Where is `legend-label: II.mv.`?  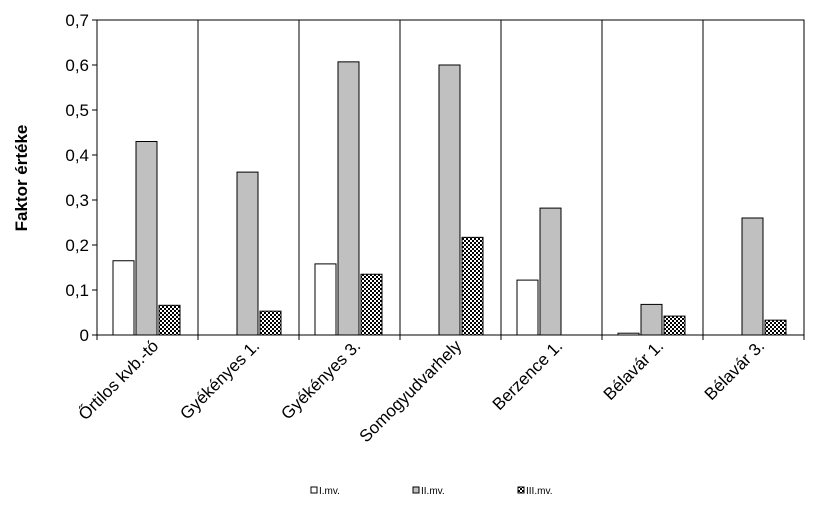 legend-label: II.mv. is located at coordinates (433, 491).